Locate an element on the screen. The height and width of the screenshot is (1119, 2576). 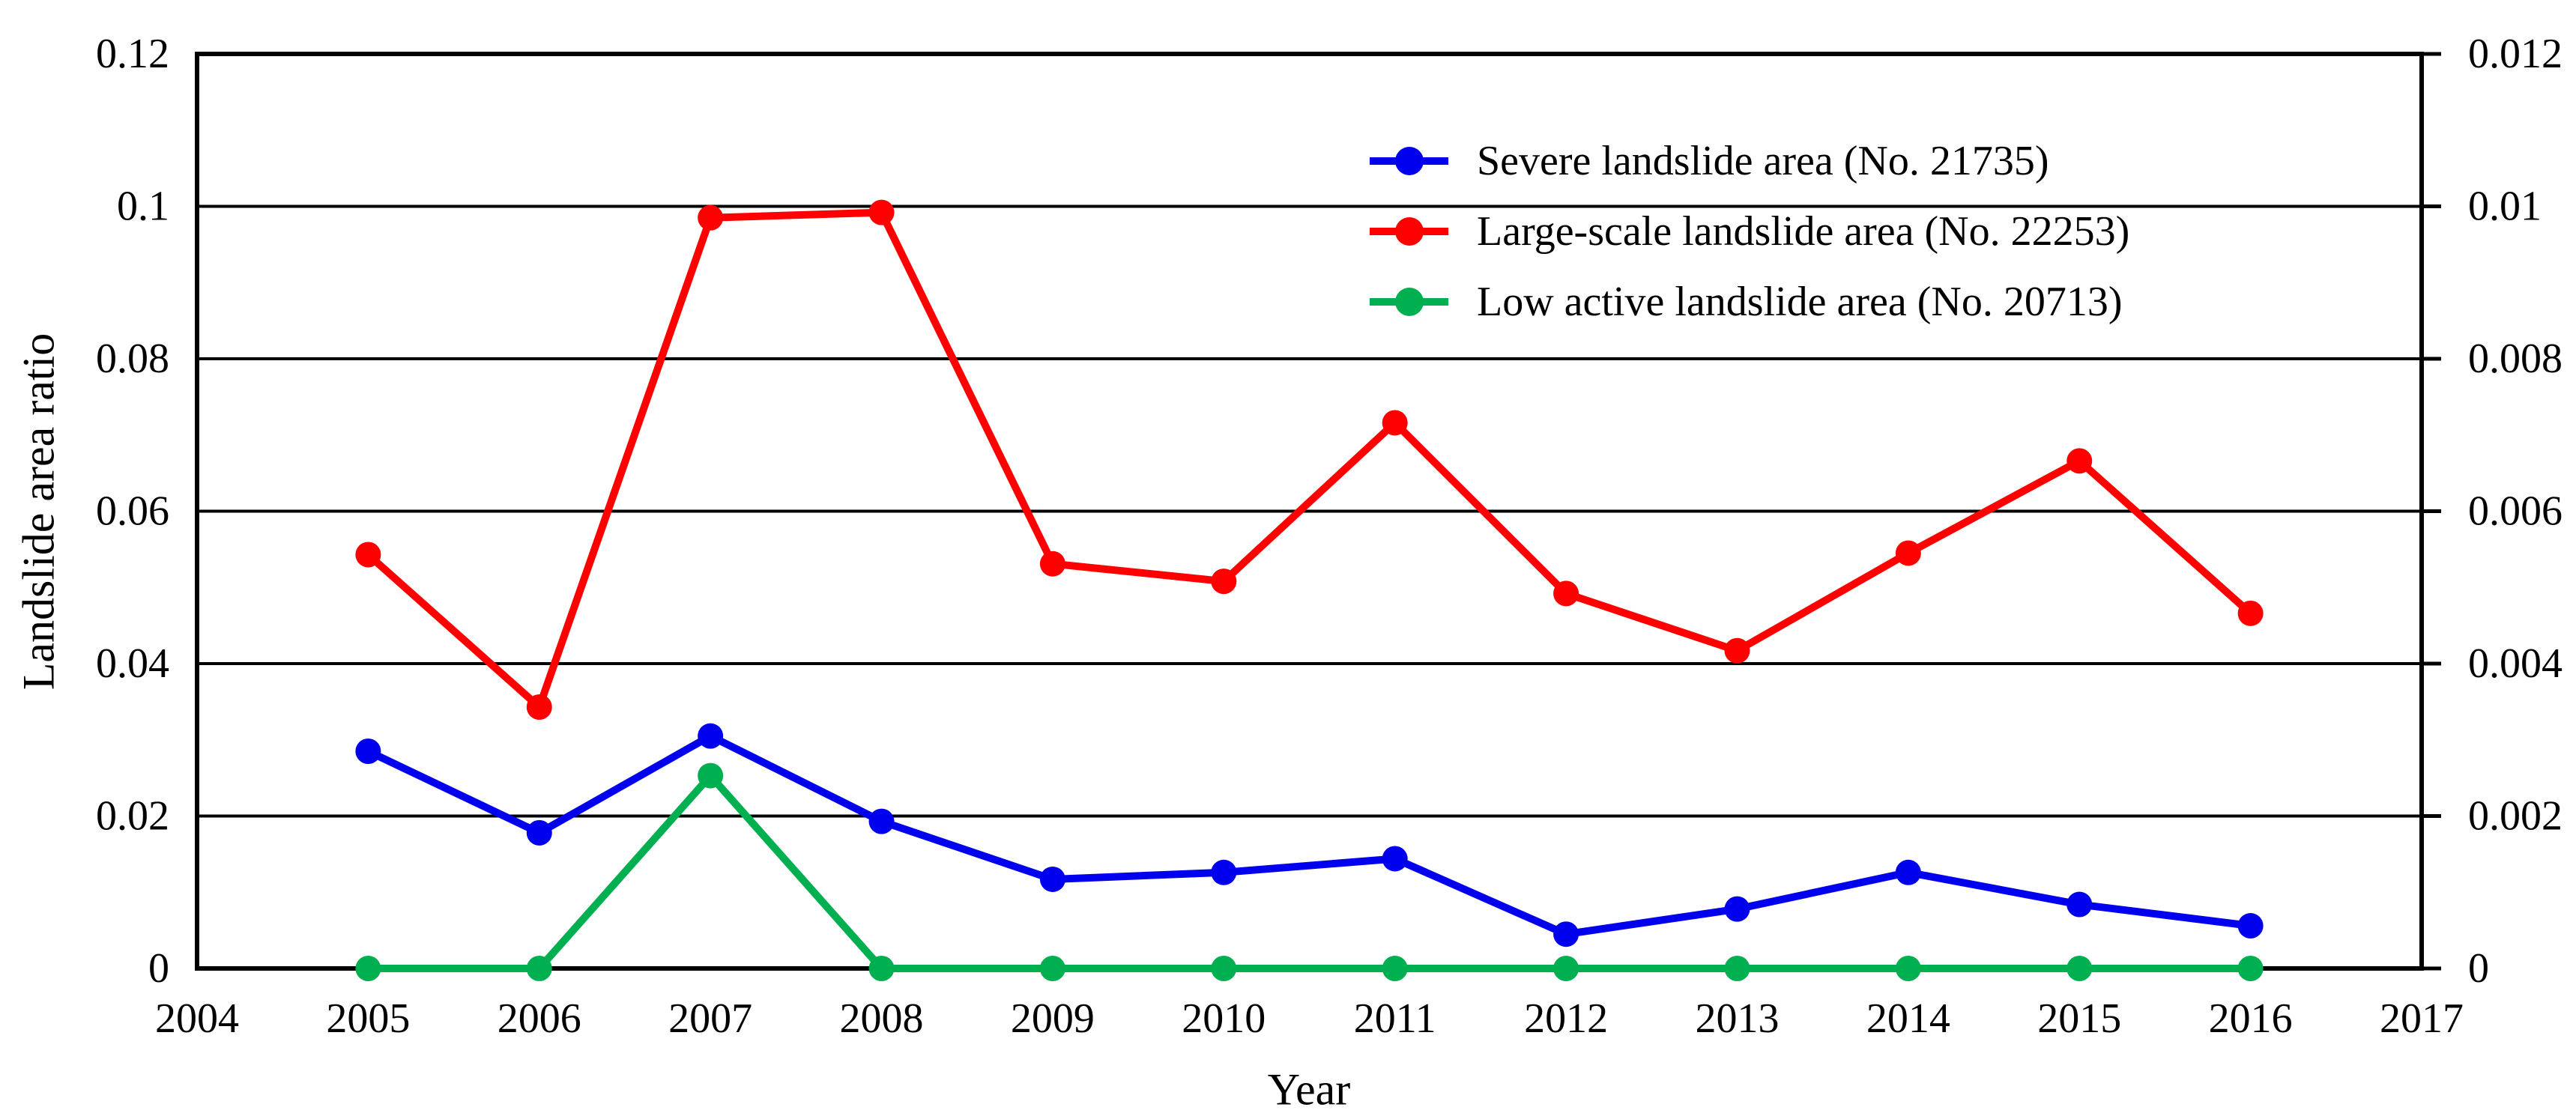
x-tick-label: 2014 is located at coordinates (1908, 1018).